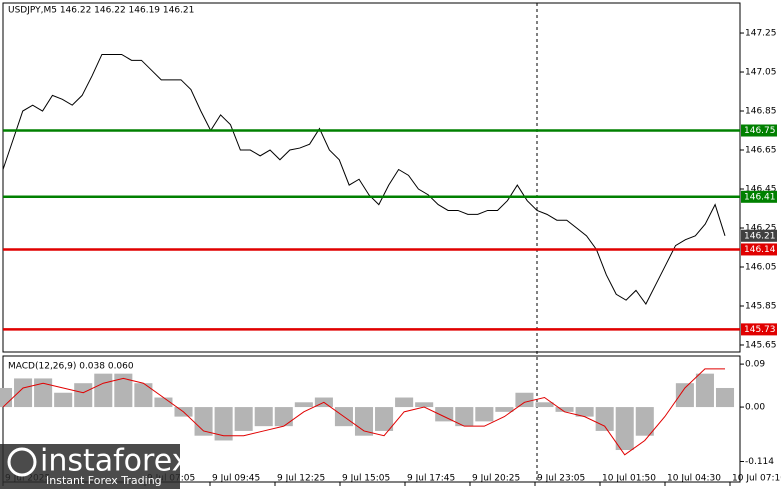  Describe the element at coordinates (694, 479) in the screenshot. I see `x-tick-label: 10 Jul 04:30` at that location.